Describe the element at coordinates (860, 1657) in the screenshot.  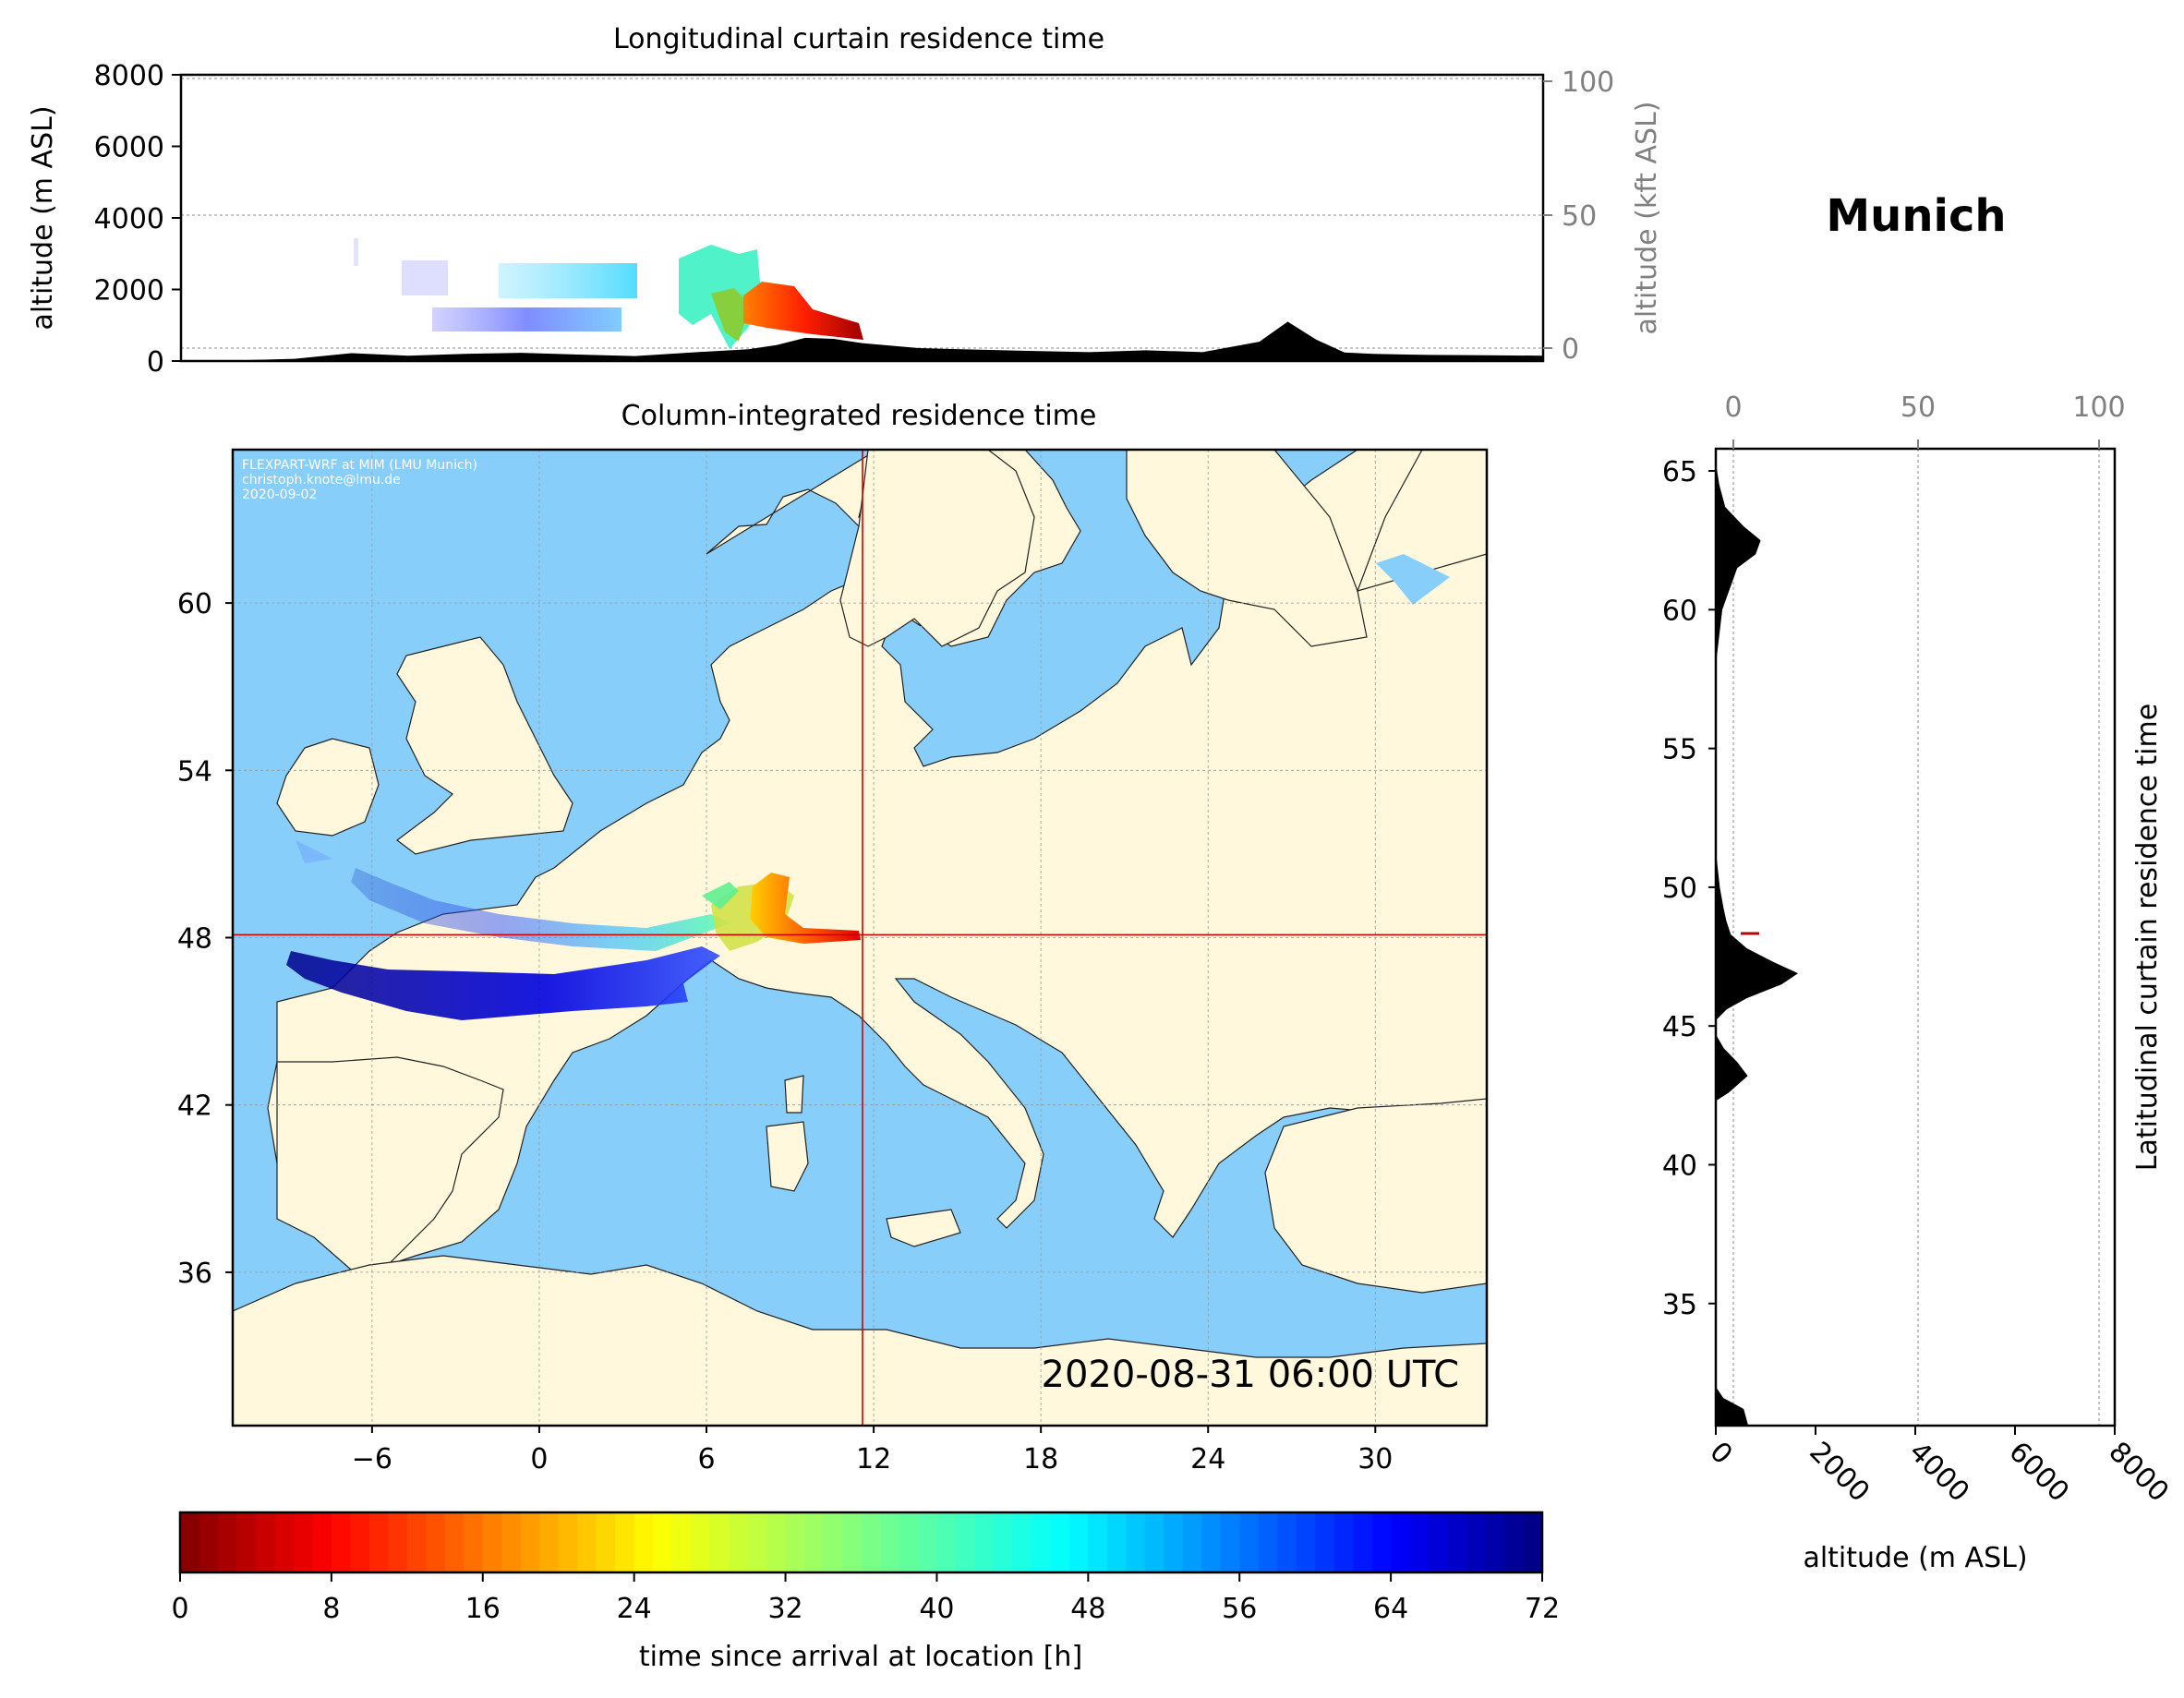
I see `colorbar-label: time since arrival at location [h]` at that location.